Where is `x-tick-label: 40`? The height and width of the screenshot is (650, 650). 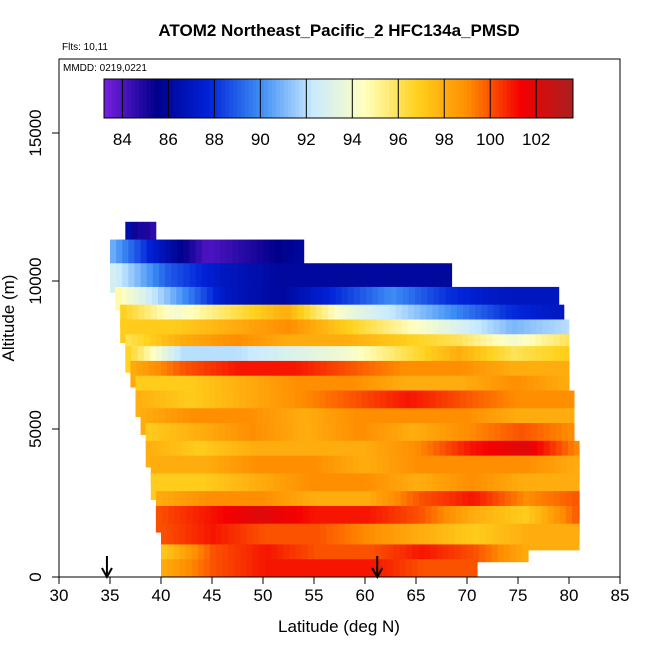 x-tick-label: 40 is located at coordinates (161, 595).